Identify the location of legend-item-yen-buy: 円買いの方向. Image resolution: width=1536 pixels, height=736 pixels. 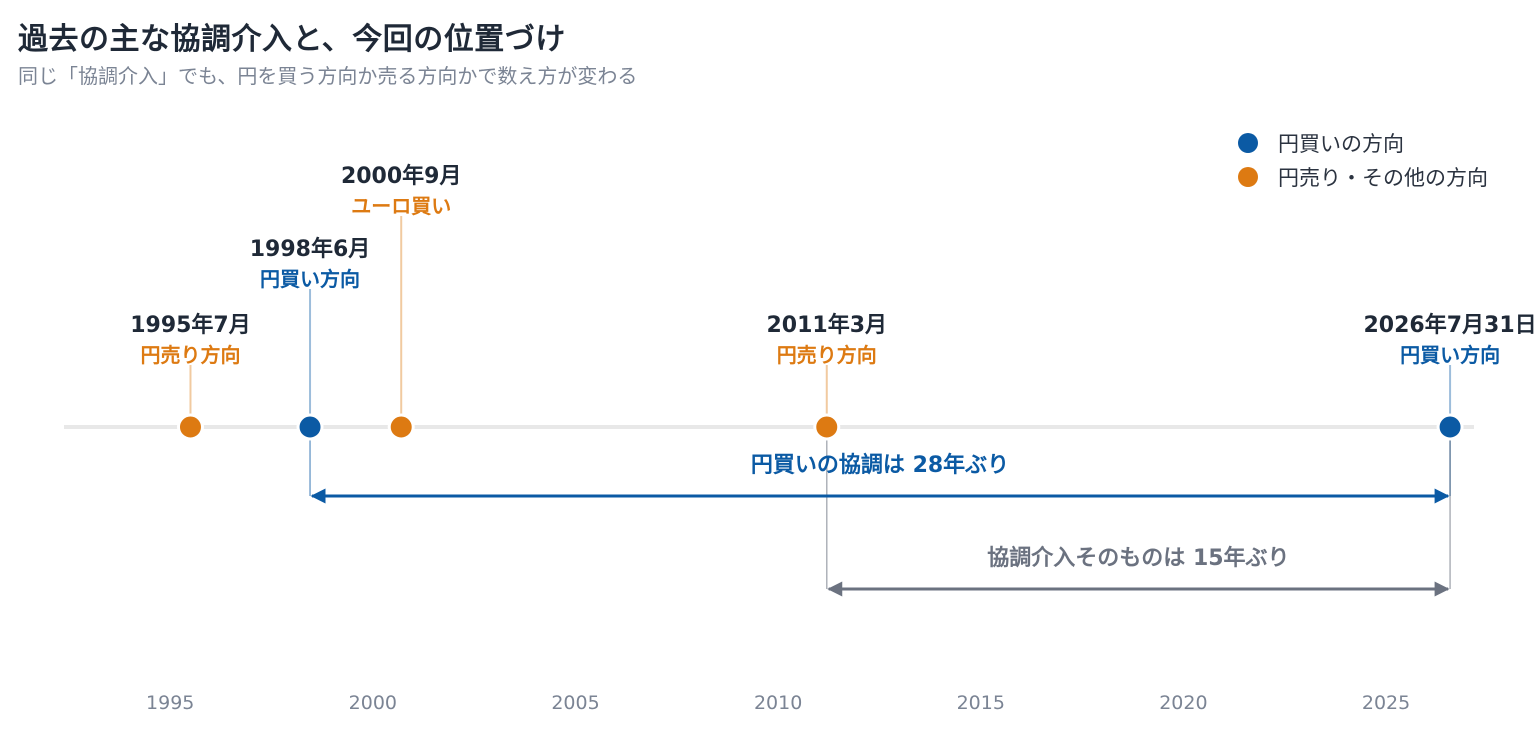
(1363, 143).